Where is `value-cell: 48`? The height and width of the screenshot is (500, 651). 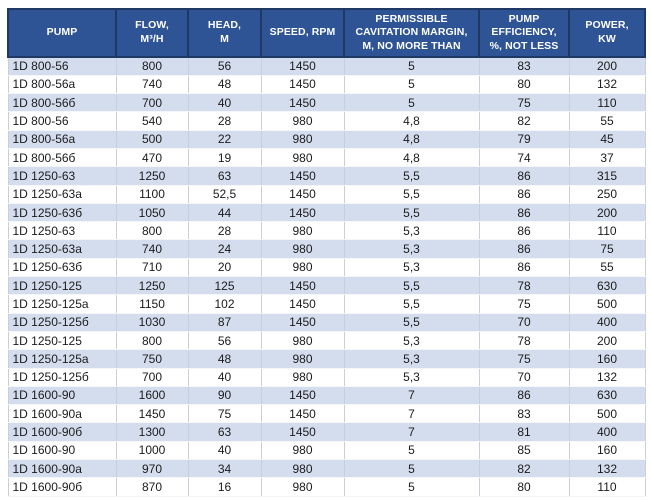 value-cell: 48 is located at coordinates (224, 84).